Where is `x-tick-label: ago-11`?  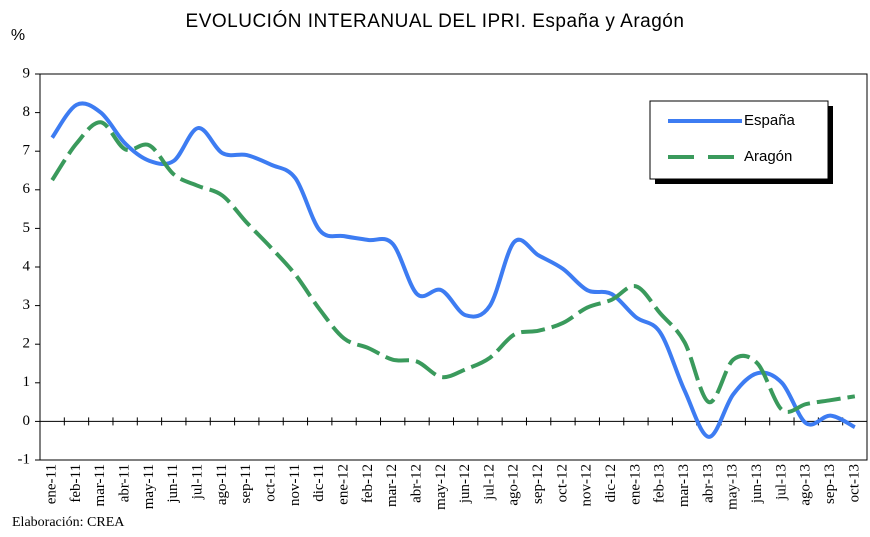 x-tick-label: ago-11 is located at coordinates (222, 484).